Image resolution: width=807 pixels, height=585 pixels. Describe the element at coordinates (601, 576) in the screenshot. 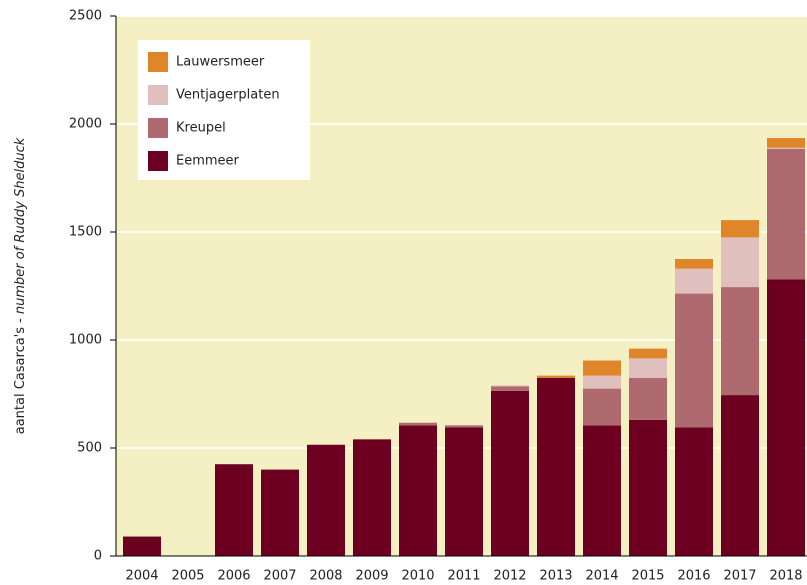

I see `x-tick-label: 2014` at that location.